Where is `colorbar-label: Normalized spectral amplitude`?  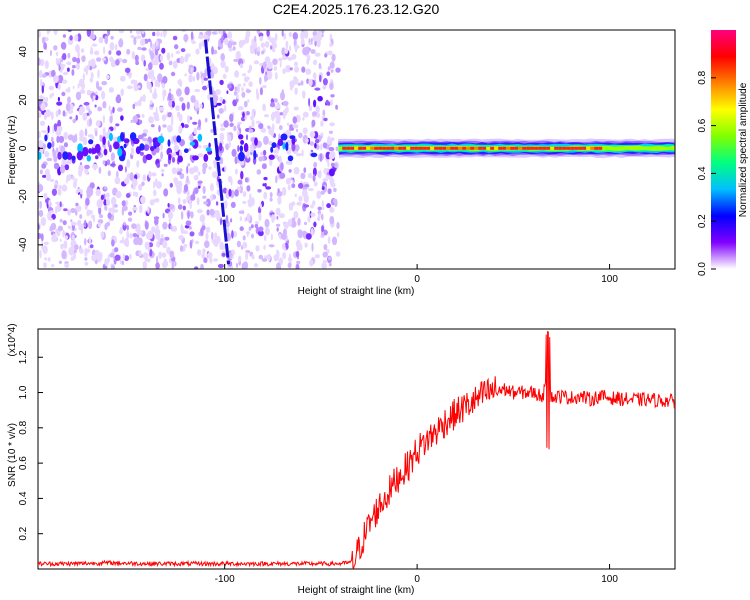 colorbar-label: Normalized spectral amplitude is located at coordinates (743, 149).